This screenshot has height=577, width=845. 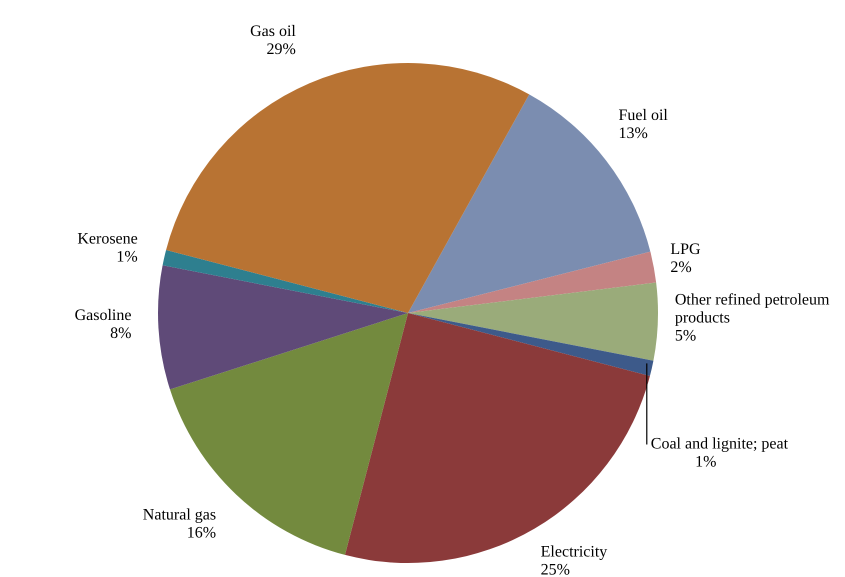 What do you see at coordinates (574, 552) in the screenshot?
I see `slice-label: Electricity` at bounding box center [574, 552].